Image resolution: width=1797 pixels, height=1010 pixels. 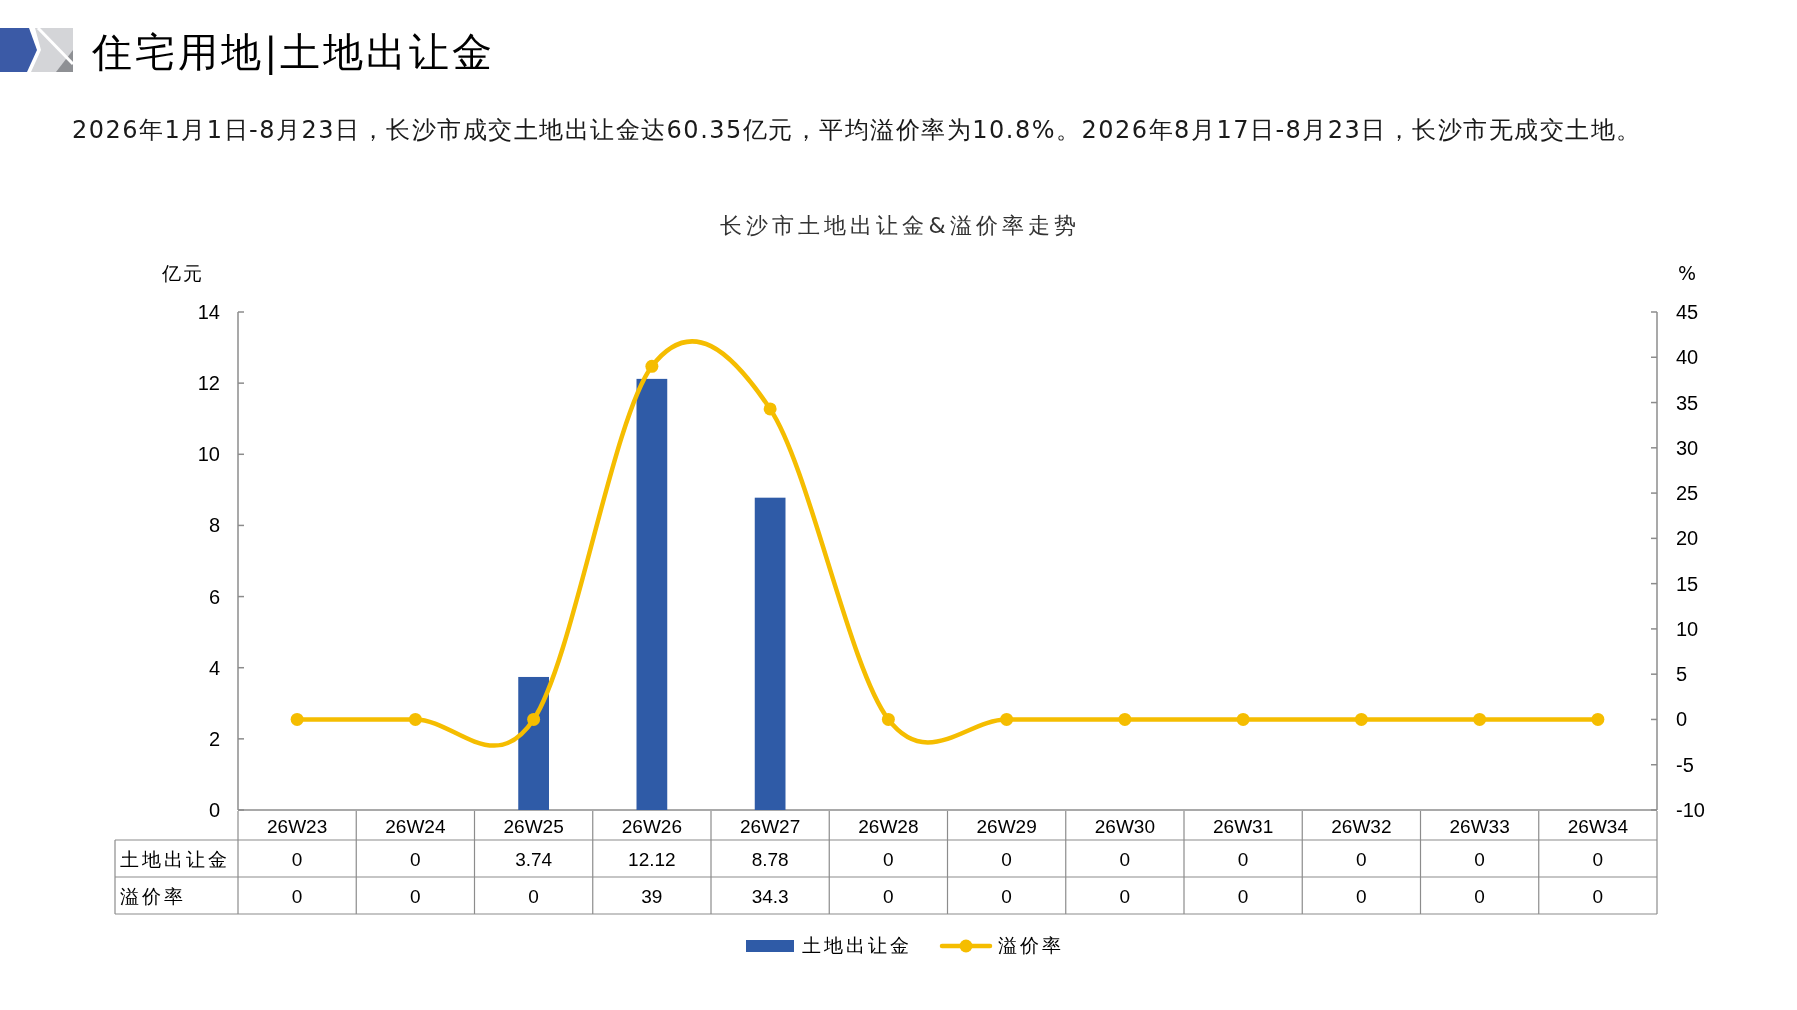 What do you see at coordinates (1687, 447) in the screenshot?
I see `y2-tick-label: 30` at bounding box center [1687, 447].